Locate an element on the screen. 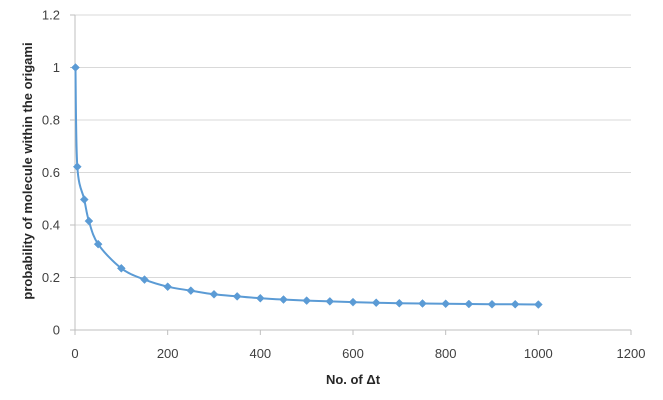 The width and height of the screenshot is (663, 400). x-tick-label-4: 800 is located at coordinates (446, 353).